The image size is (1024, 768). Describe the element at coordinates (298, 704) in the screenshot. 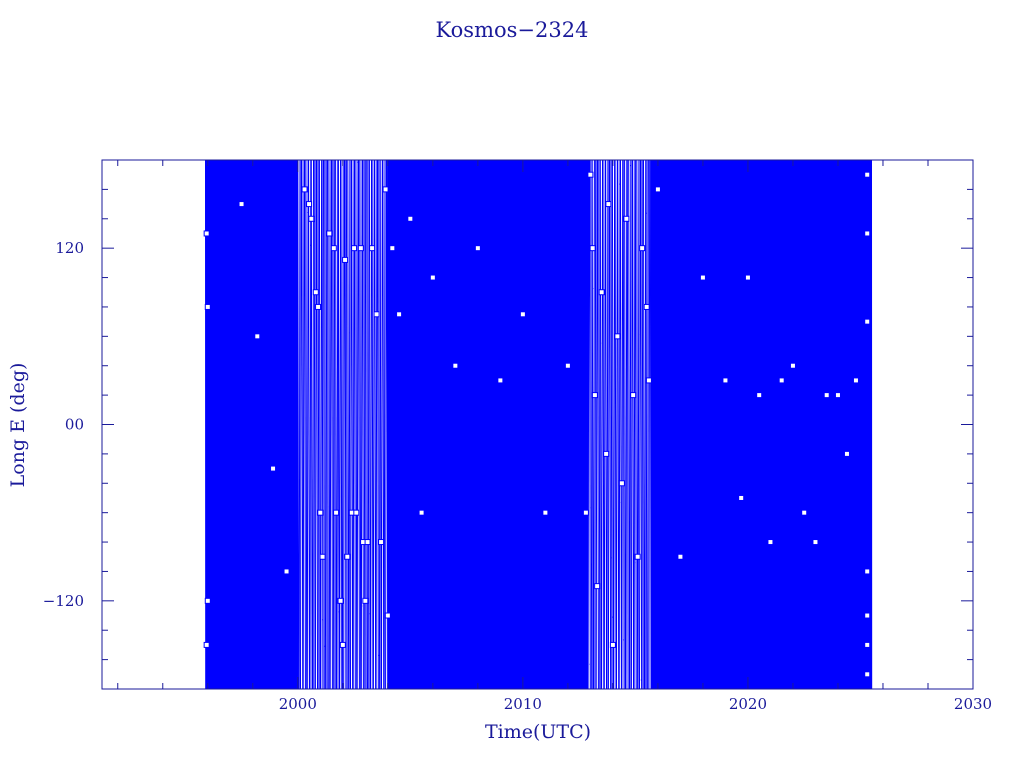

I see `x-tick-label: 2000` at that location.